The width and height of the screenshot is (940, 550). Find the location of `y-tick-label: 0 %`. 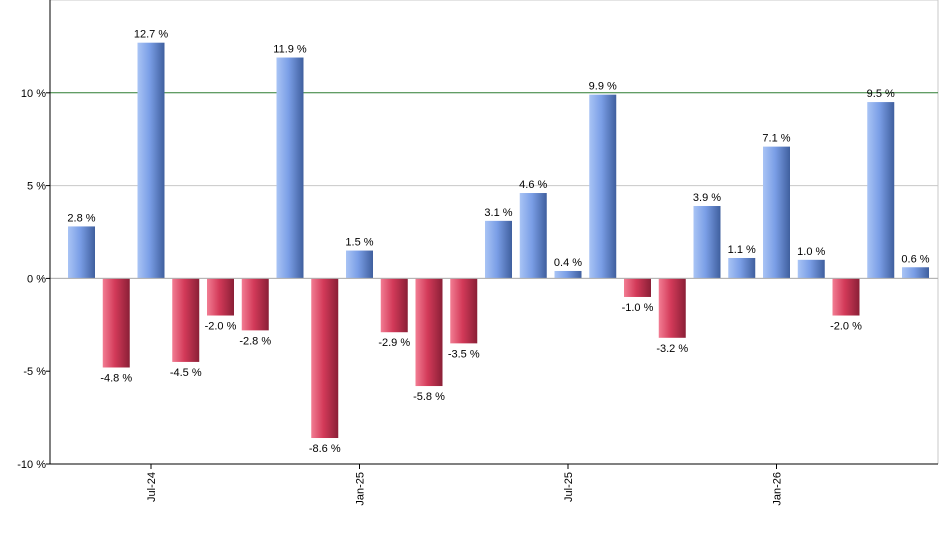

y-tick-label: 0 % is located at coordinates (36, 279).